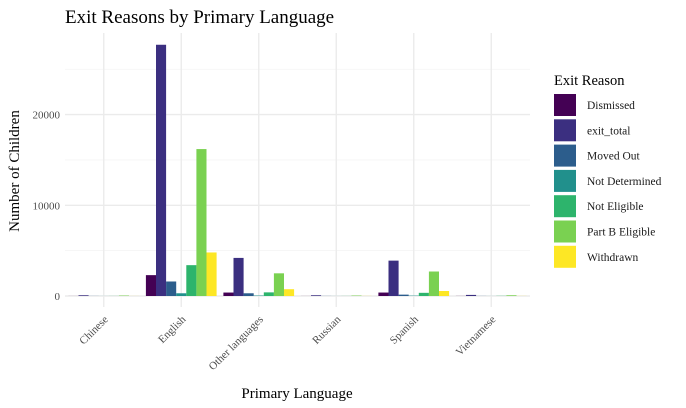  I want to click on legend-label: Part B Eligible, so click(621, 233).